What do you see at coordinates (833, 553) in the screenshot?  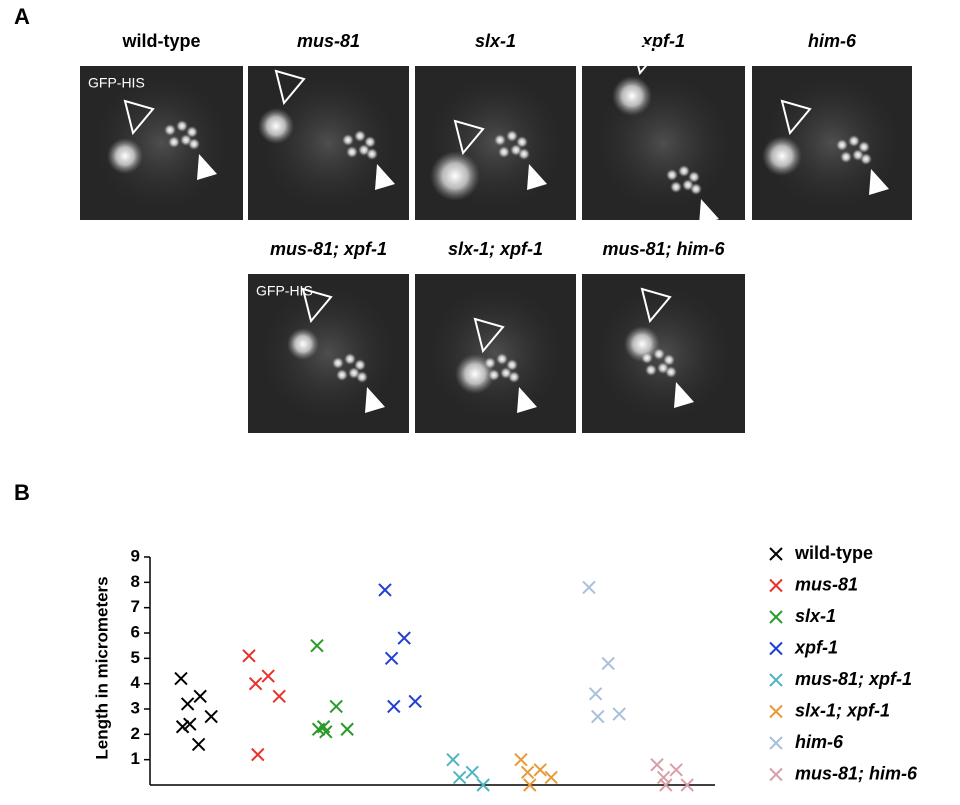 I see `legend-label: wild-type` at bounding box center [833, 553].